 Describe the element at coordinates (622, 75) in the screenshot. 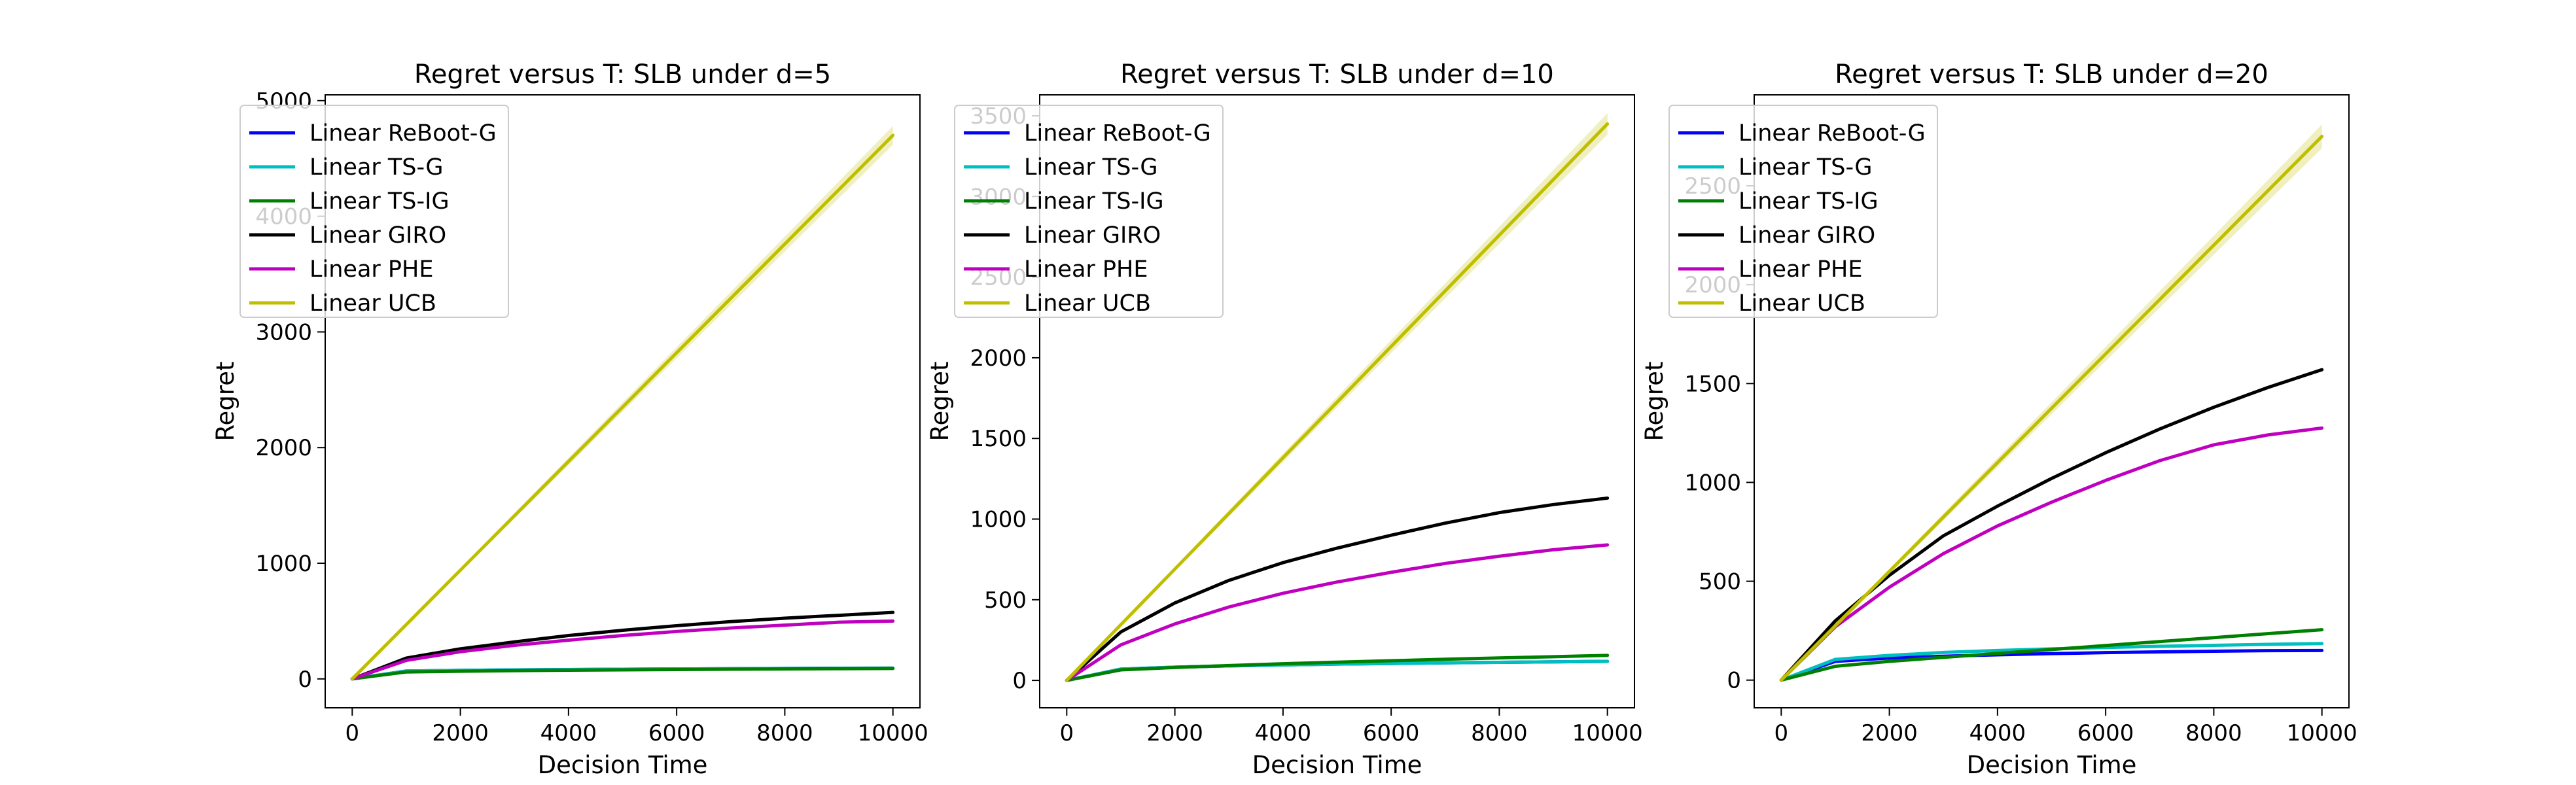

I see `plot-title: Regret versus T: SLB under d=5` at that location.